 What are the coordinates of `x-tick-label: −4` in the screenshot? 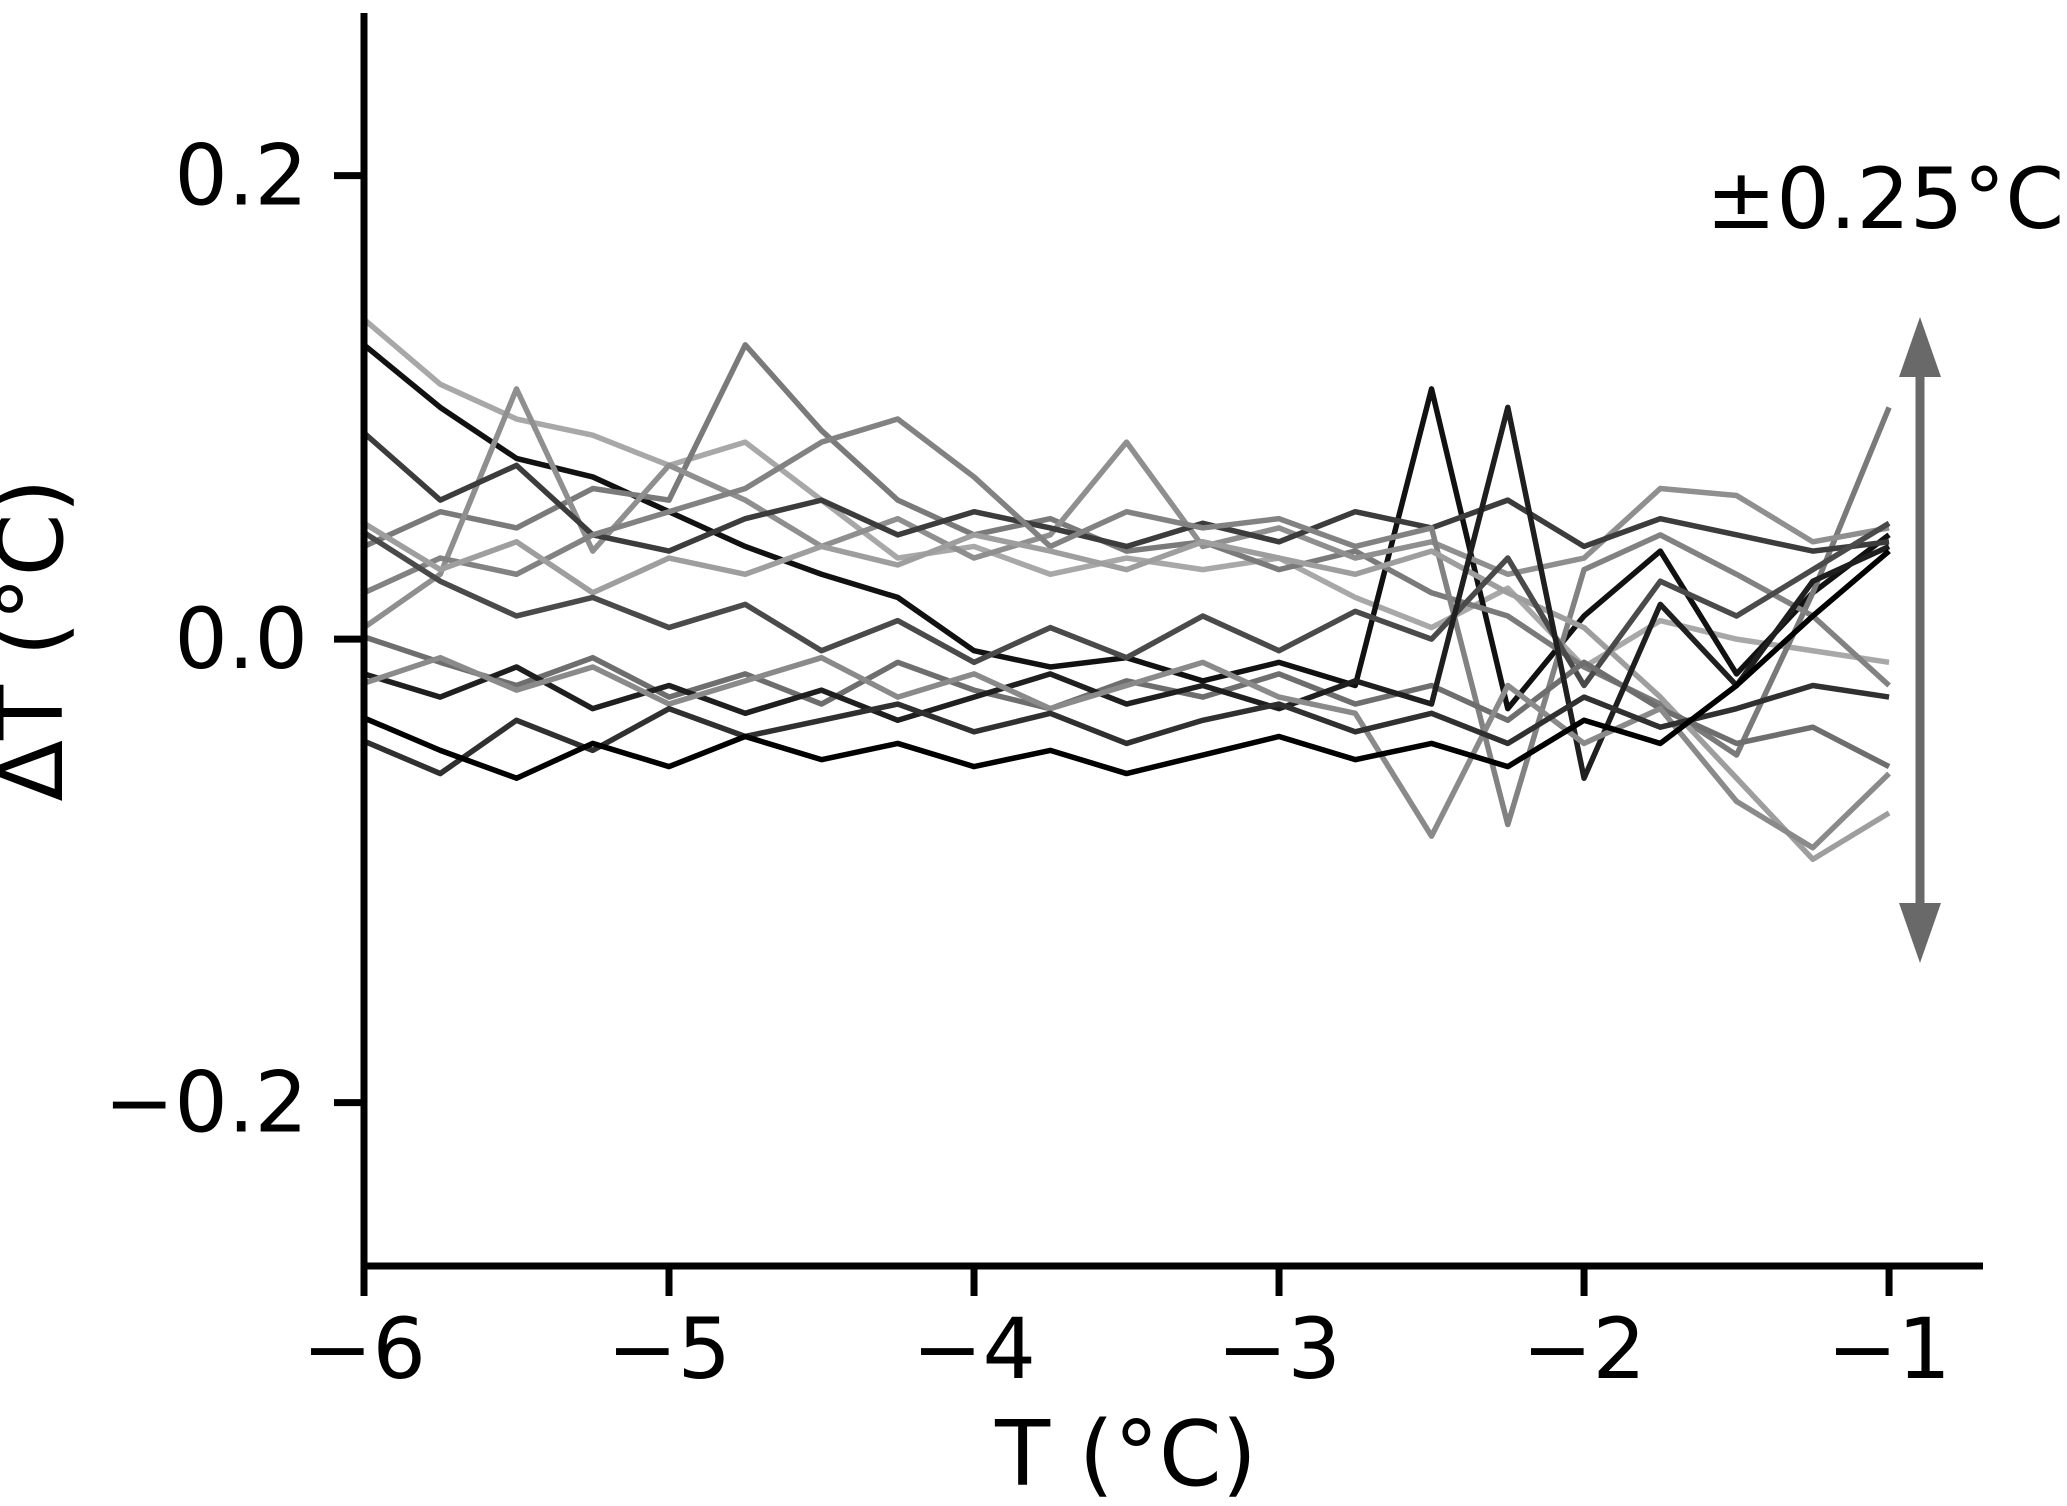 It's located at (974, 1349).